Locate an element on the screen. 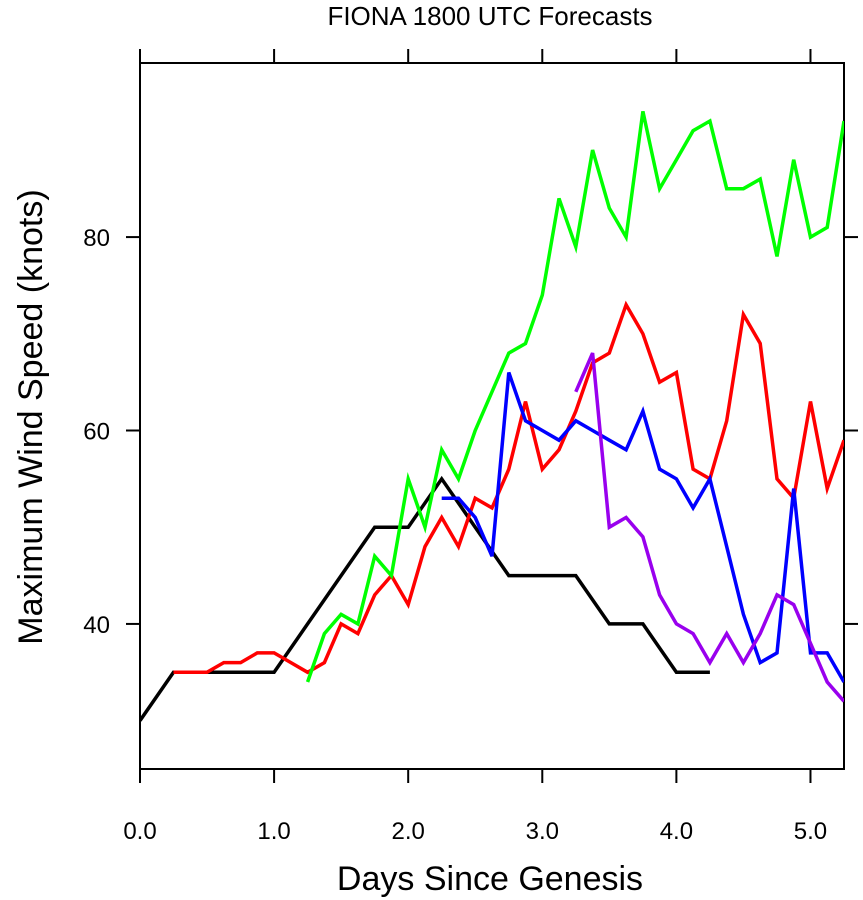 Image resolution: width=863 pixels, height=900 pixels. chart-title: FIONA 1800 UTC Forecasts is located at coordinates (489, 16).